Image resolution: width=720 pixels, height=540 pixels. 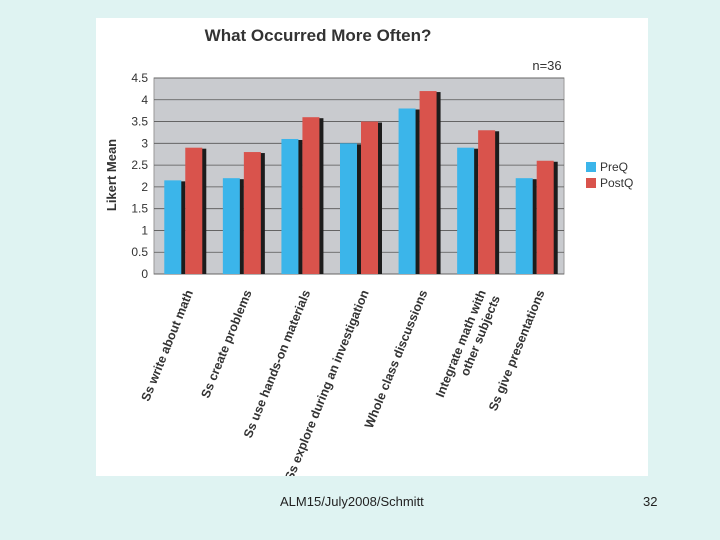 What do you see at coordinates (144, 100) in the screenshot?
I see `y-tick-label: 4` at bounding box center [144, 100].